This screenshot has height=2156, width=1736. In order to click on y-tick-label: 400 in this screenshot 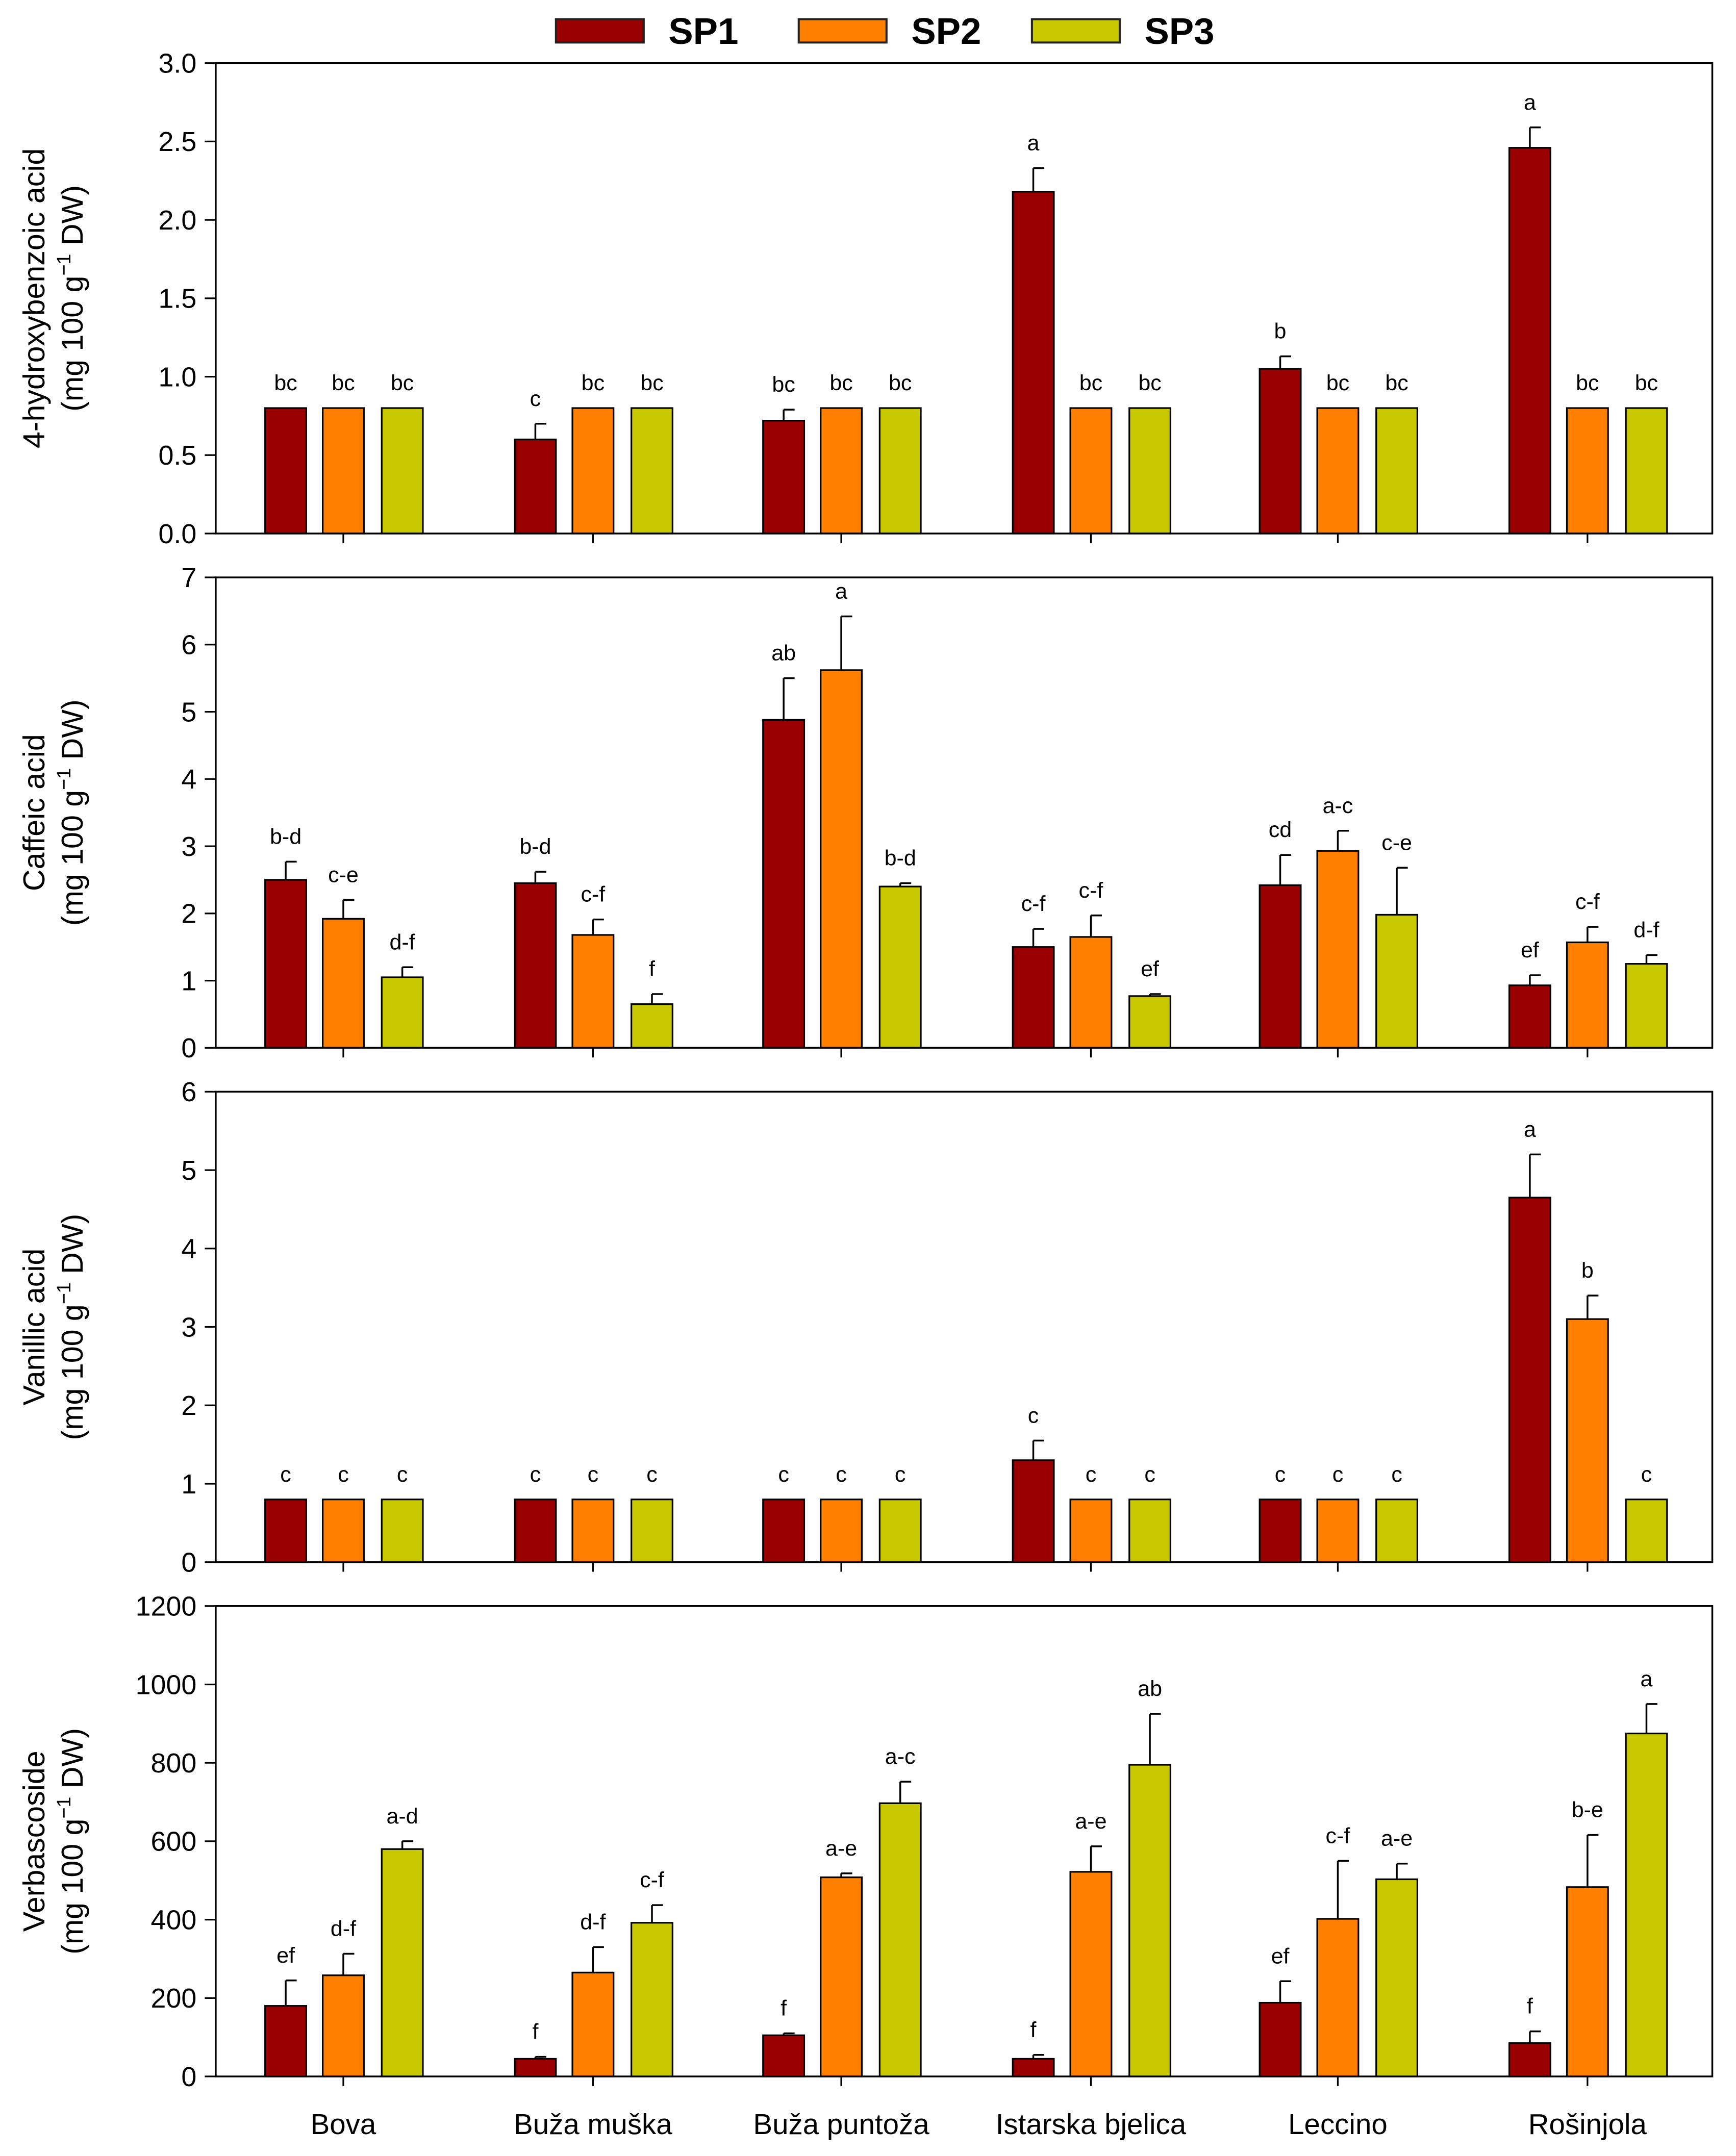, I will do `click(174, 1920)`.